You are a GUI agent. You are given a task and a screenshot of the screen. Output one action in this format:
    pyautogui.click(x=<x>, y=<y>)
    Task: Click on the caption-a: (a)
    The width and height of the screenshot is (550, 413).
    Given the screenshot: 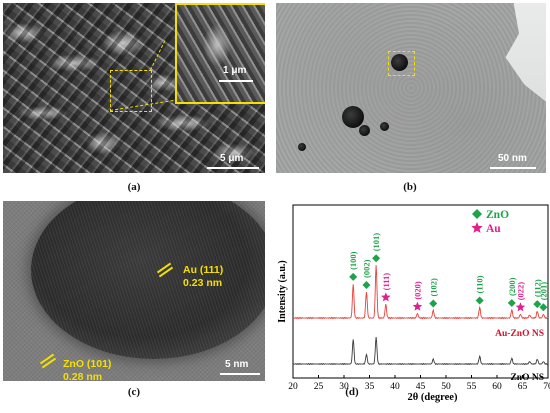 What is the action you would take?
    pyautogui.click(x=134, y=187)
    